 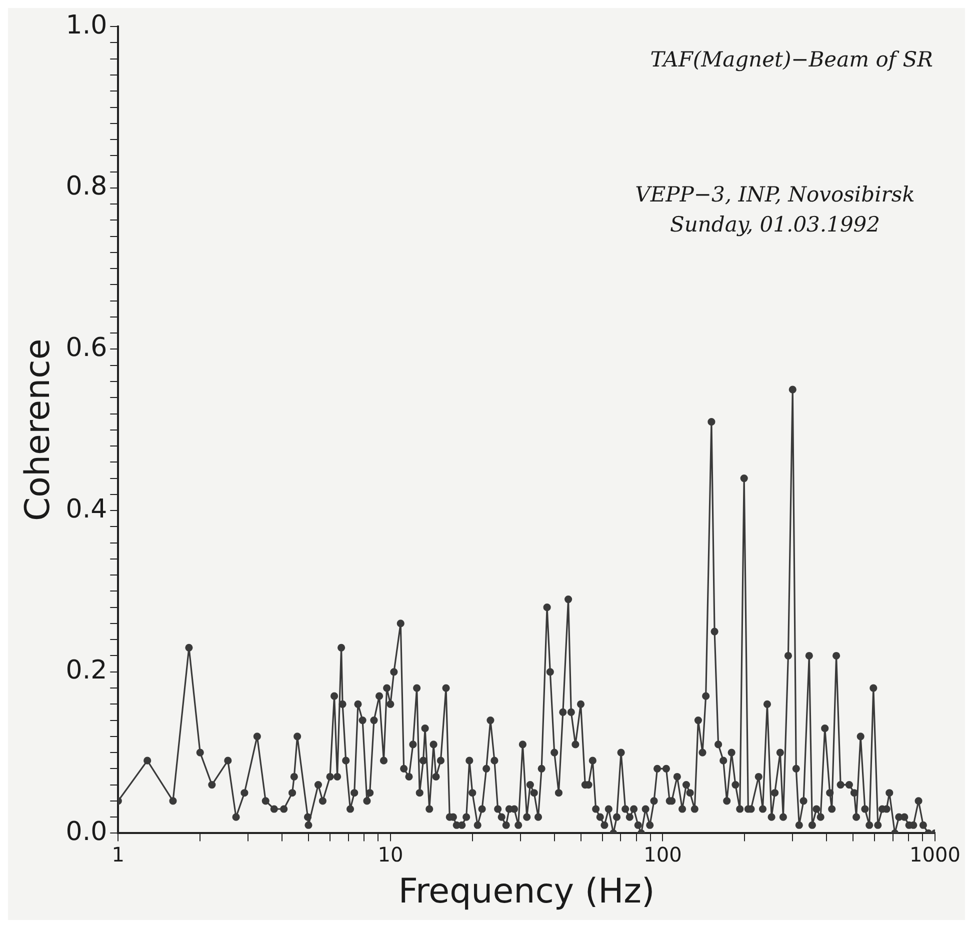 What do you see at coordinates (118, 854) in the screenshot?
I see `x-tick-label: 1` at bounding box center [118, 854].